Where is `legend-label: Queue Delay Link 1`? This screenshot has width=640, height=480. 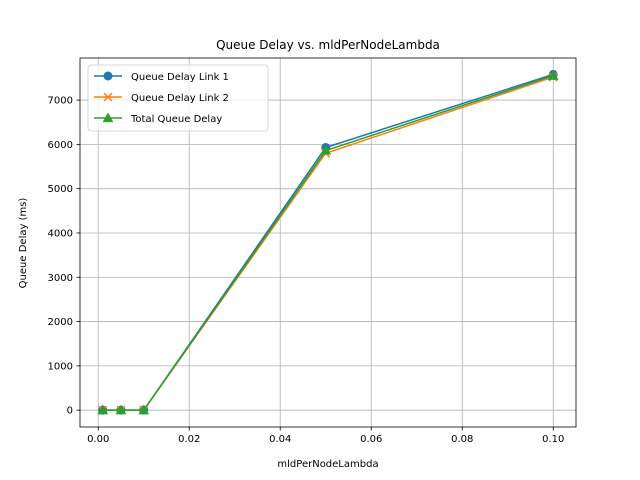
legend-label: Queue Delay Link 1 is located at coordinates (180, 77).